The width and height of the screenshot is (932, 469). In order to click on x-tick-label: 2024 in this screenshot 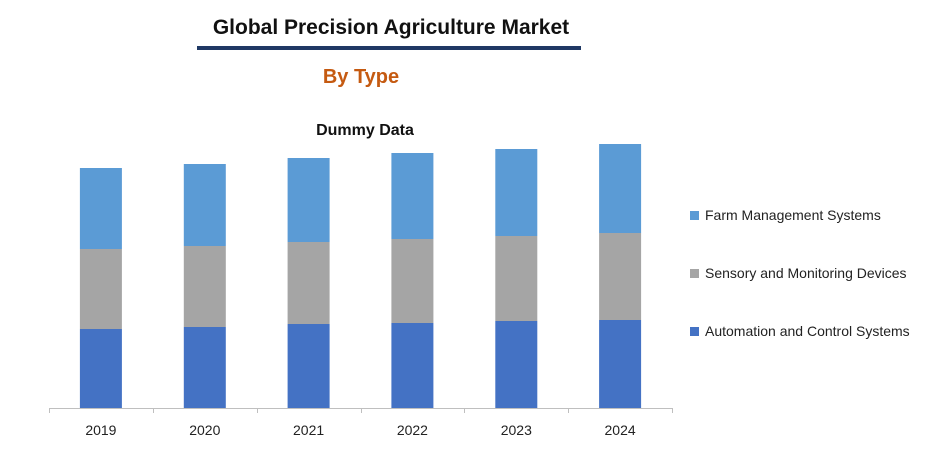, I will do `click(620, 430)`.